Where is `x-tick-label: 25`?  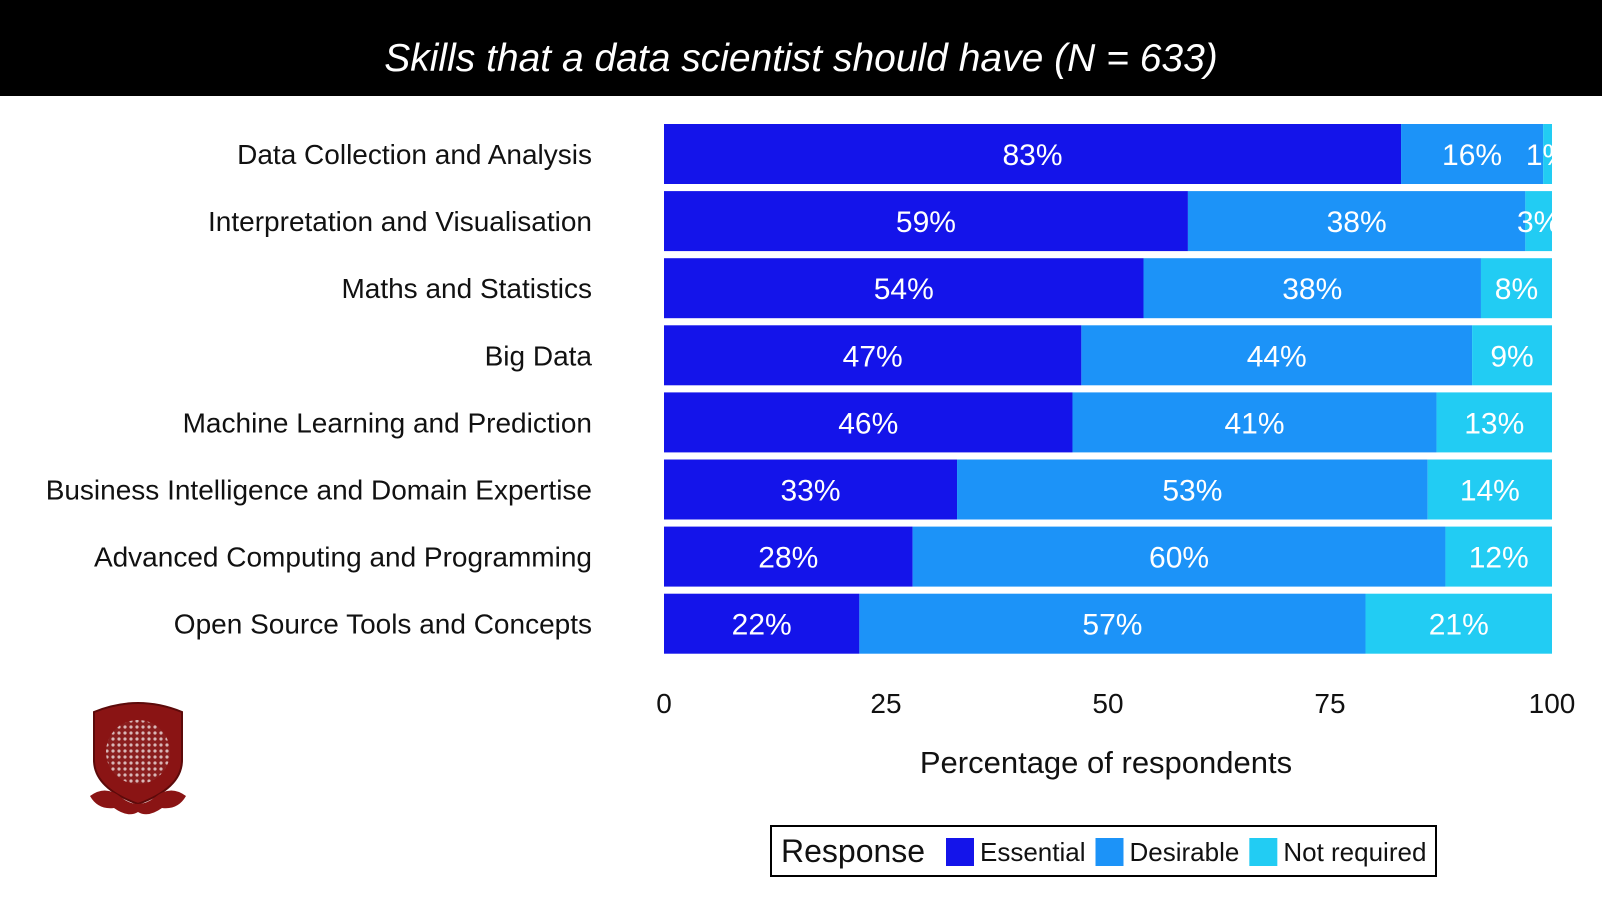
x-tick-label: 25 is located at coordinates (885, 703).